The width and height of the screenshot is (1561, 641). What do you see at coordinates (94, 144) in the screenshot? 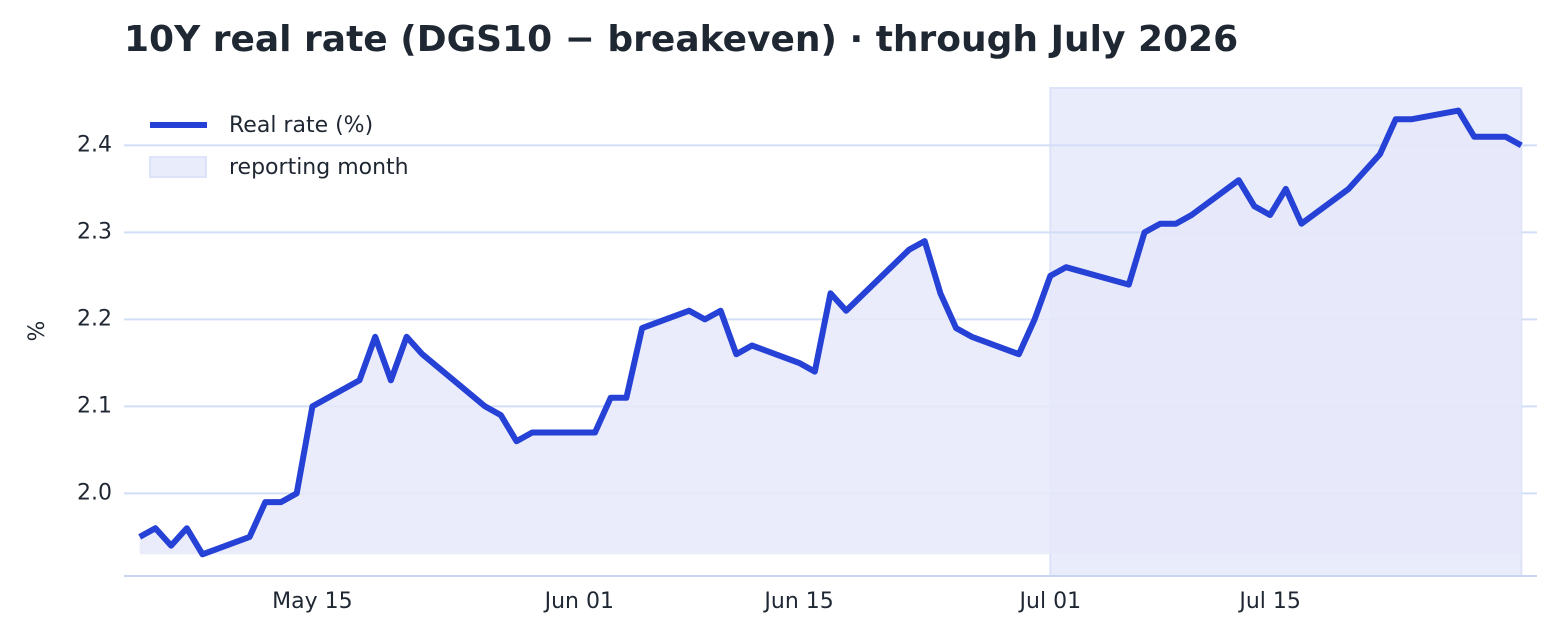
I see `y-tick-label: 2.4` at bounding box center [94, 144].